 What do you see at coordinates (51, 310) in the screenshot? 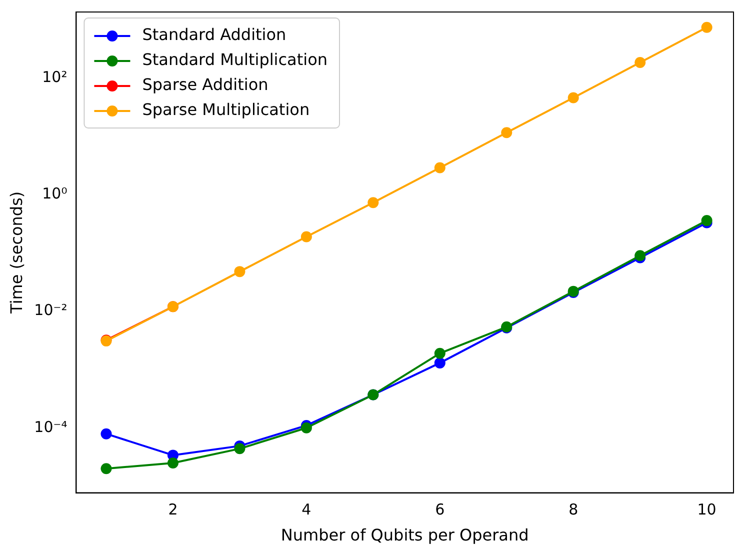
I see `y-tick-label: 10⁻²` at bounding box center [51, 310].